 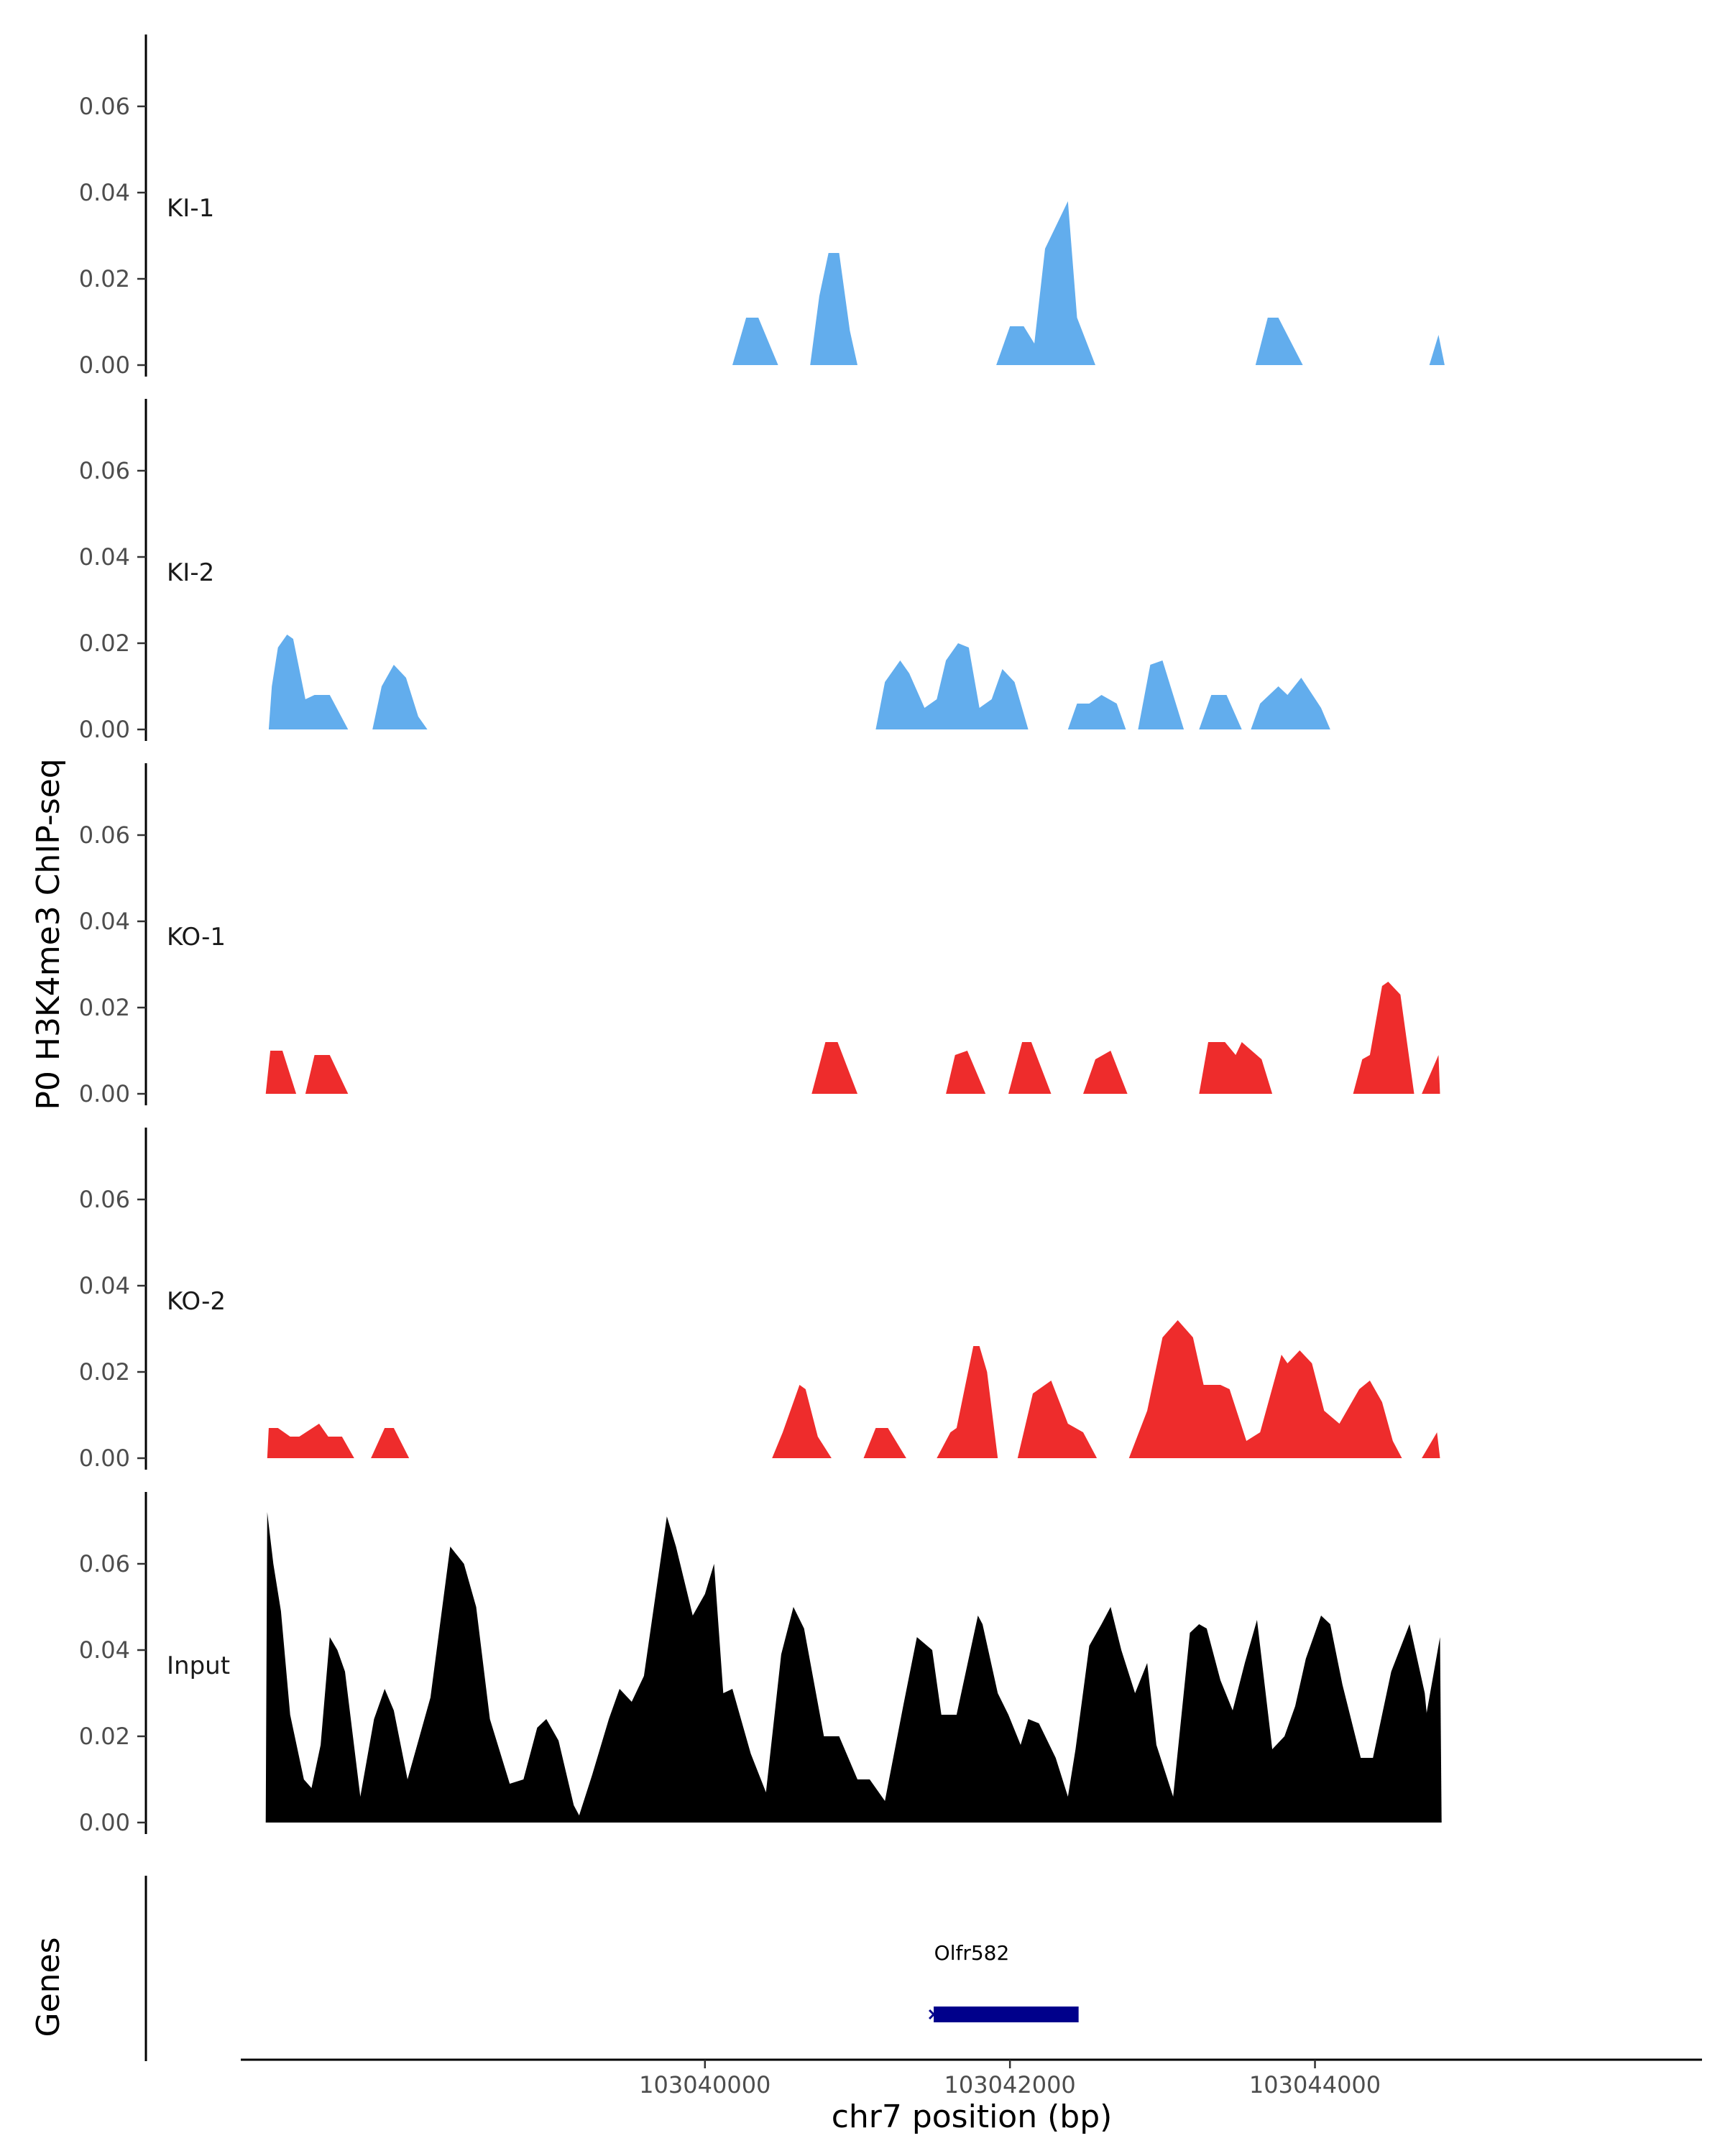 I want to click on gene-strand-mark, so click(x=934, y=2014).